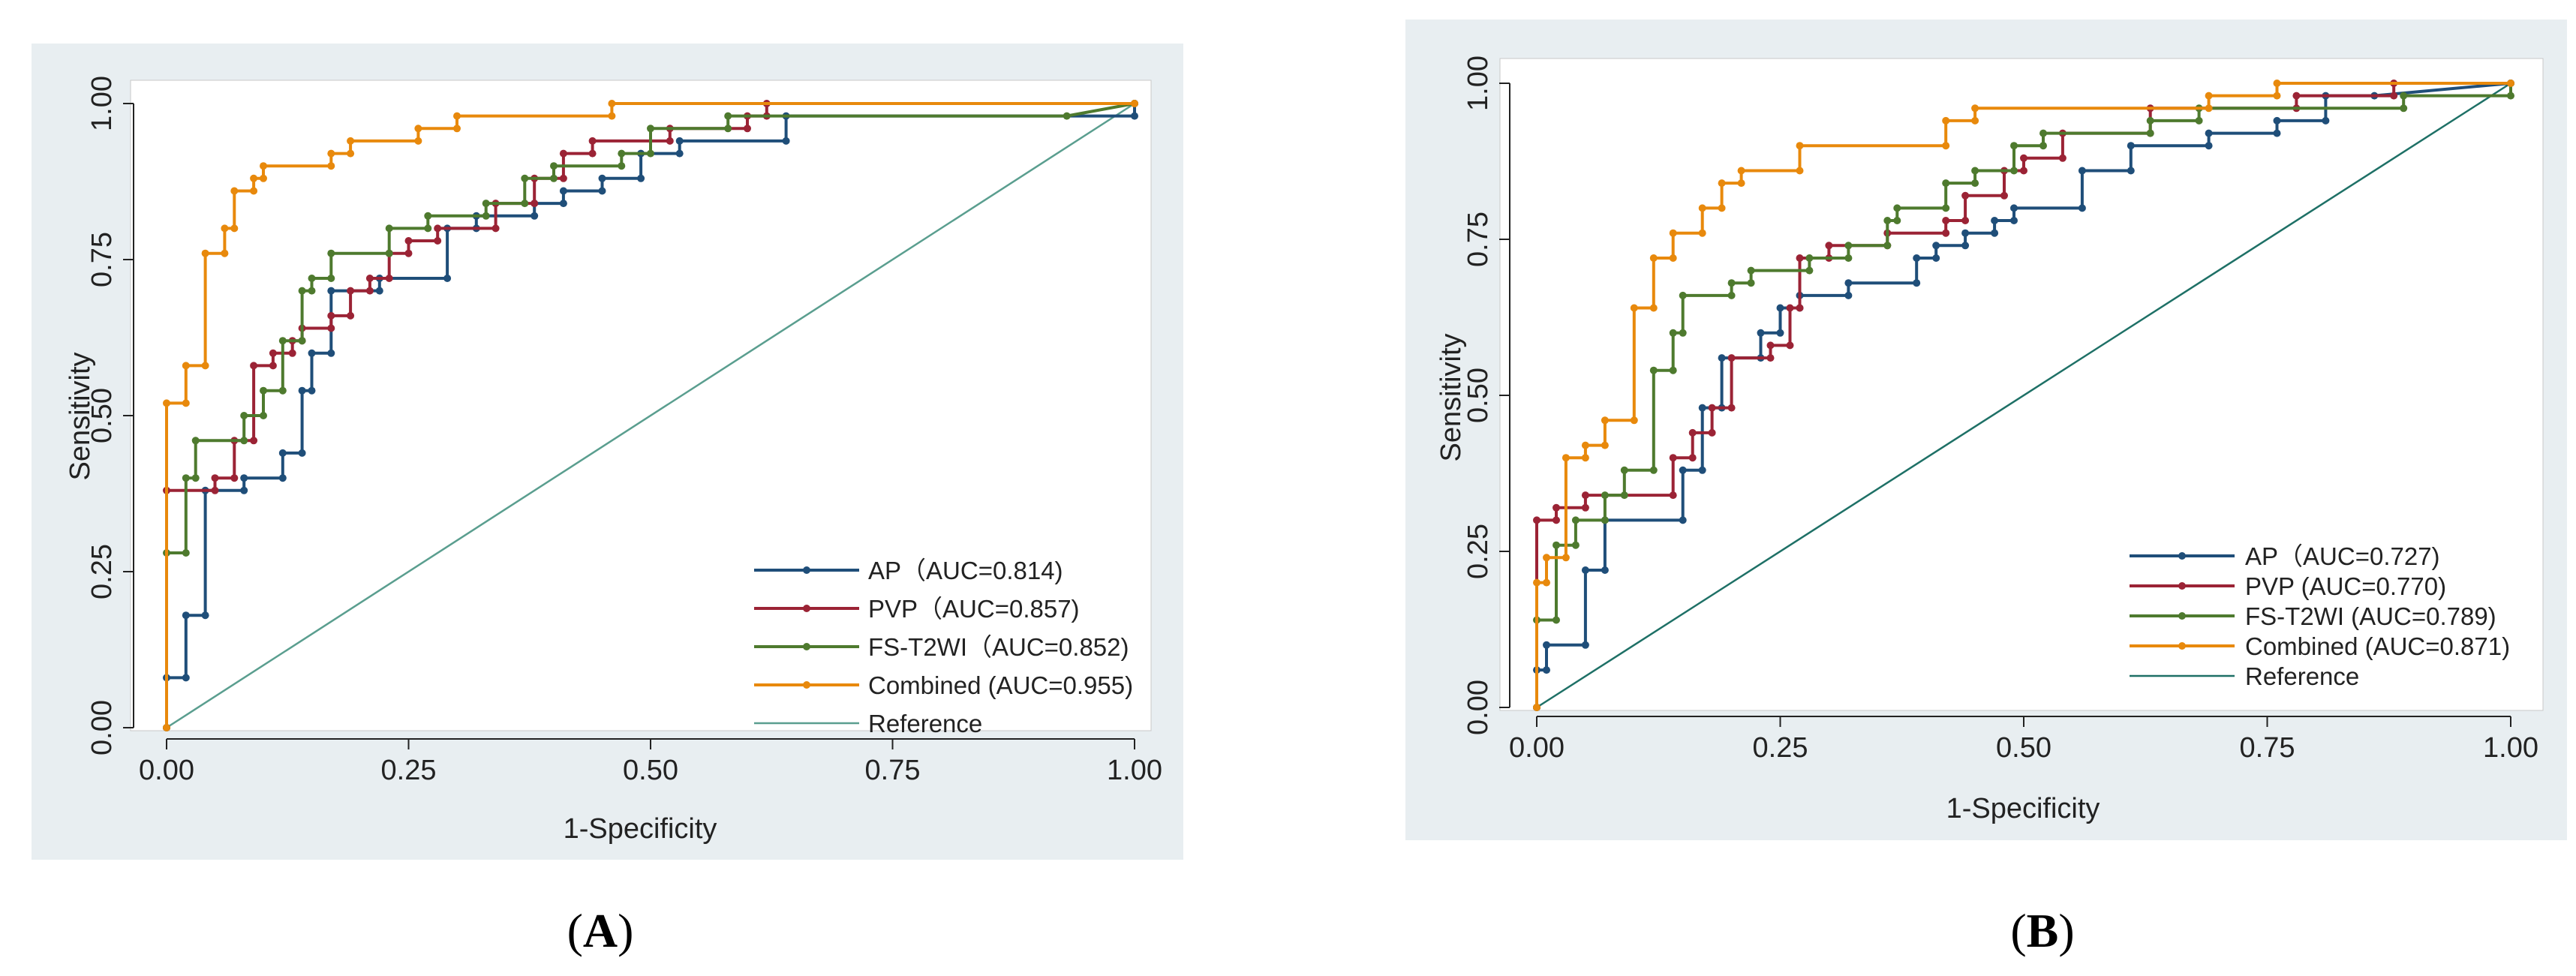 Image resolution: width=2576 pixels, height=976 pixels. What do you see at coordinates (102, 571) in the screenshot?
I see `panel-a-y-tick-label: 0.25` at bounding box center [102, 571].